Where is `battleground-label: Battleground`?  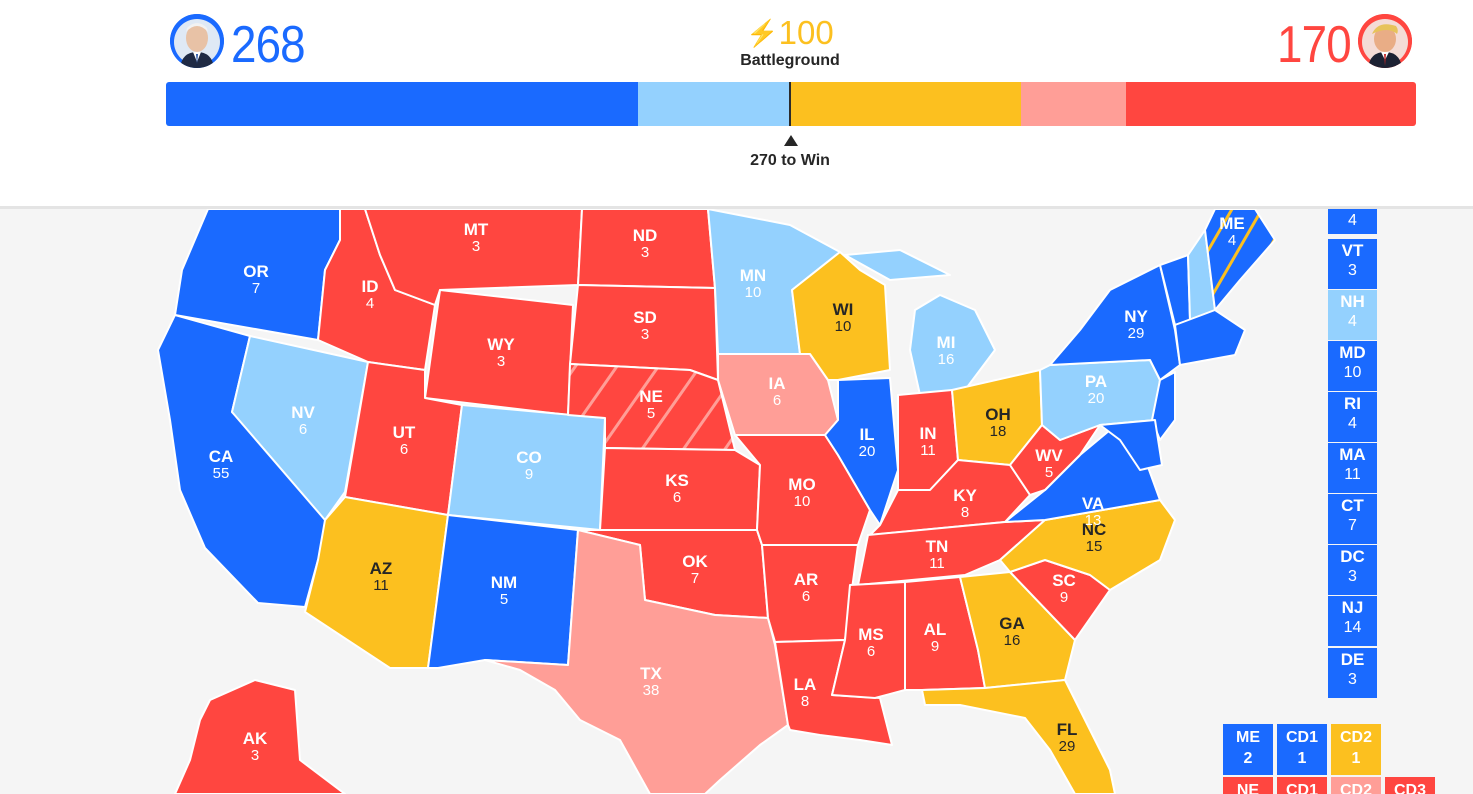
battleground-label: Battleground is located at coordinates (790, 60).